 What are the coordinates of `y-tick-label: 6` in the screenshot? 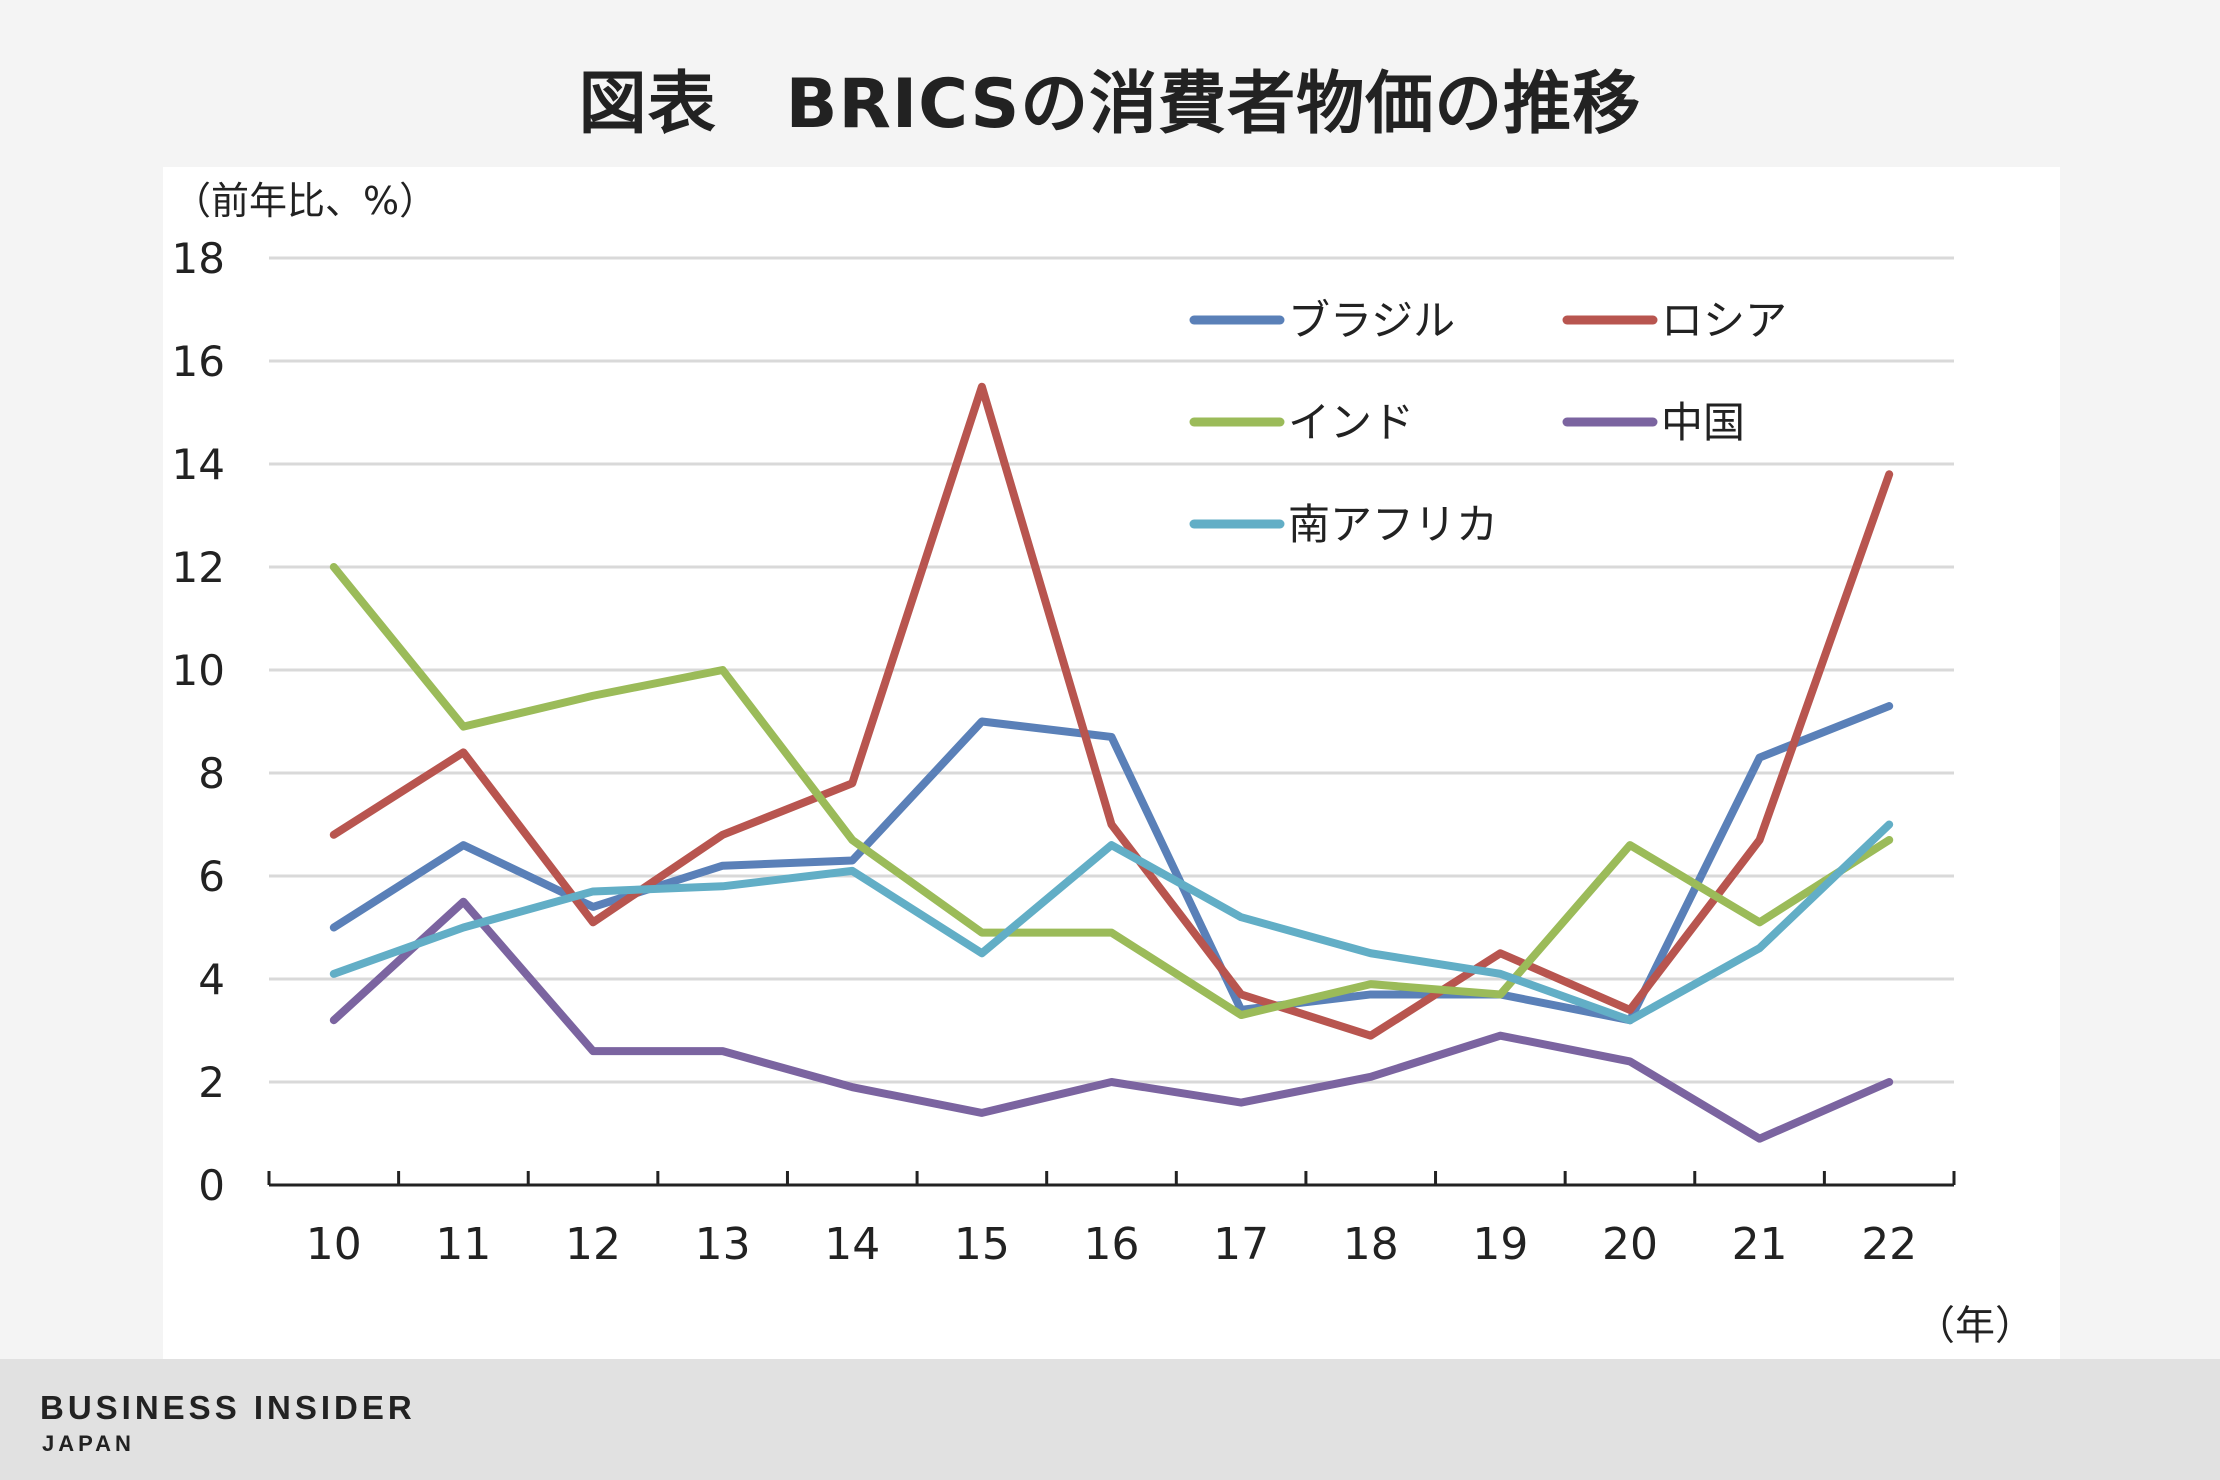 It's located at (211, 876).